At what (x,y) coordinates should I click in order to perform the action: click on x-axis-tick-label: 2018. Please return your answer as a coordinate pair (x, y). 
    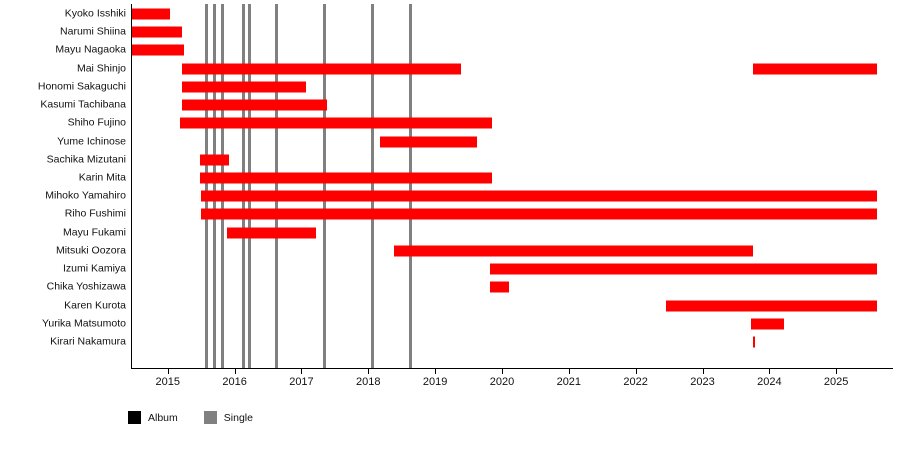
    Looking at the image, I should click on (368, 382).